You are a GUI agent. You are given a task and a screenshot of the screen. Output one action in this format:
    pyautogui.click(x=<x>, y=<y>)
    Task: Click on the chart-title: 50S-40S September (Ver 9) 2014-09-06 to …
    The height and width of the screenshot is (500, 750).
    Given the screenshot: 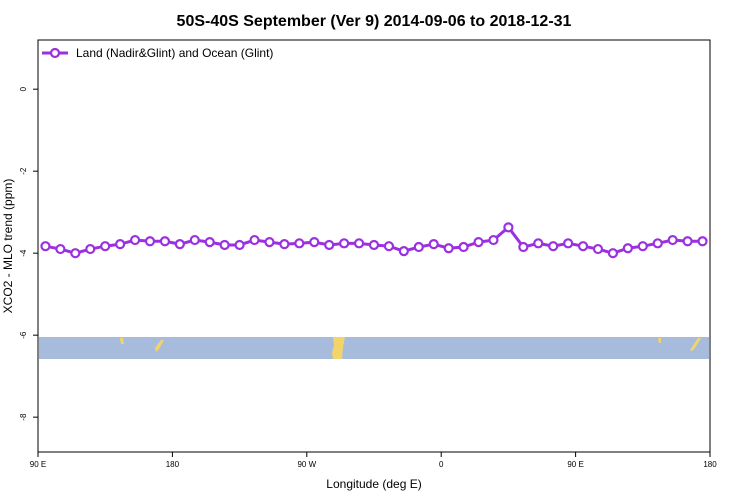 What is the action you would take?
    pyautogui.click(x=374, y=21)
    